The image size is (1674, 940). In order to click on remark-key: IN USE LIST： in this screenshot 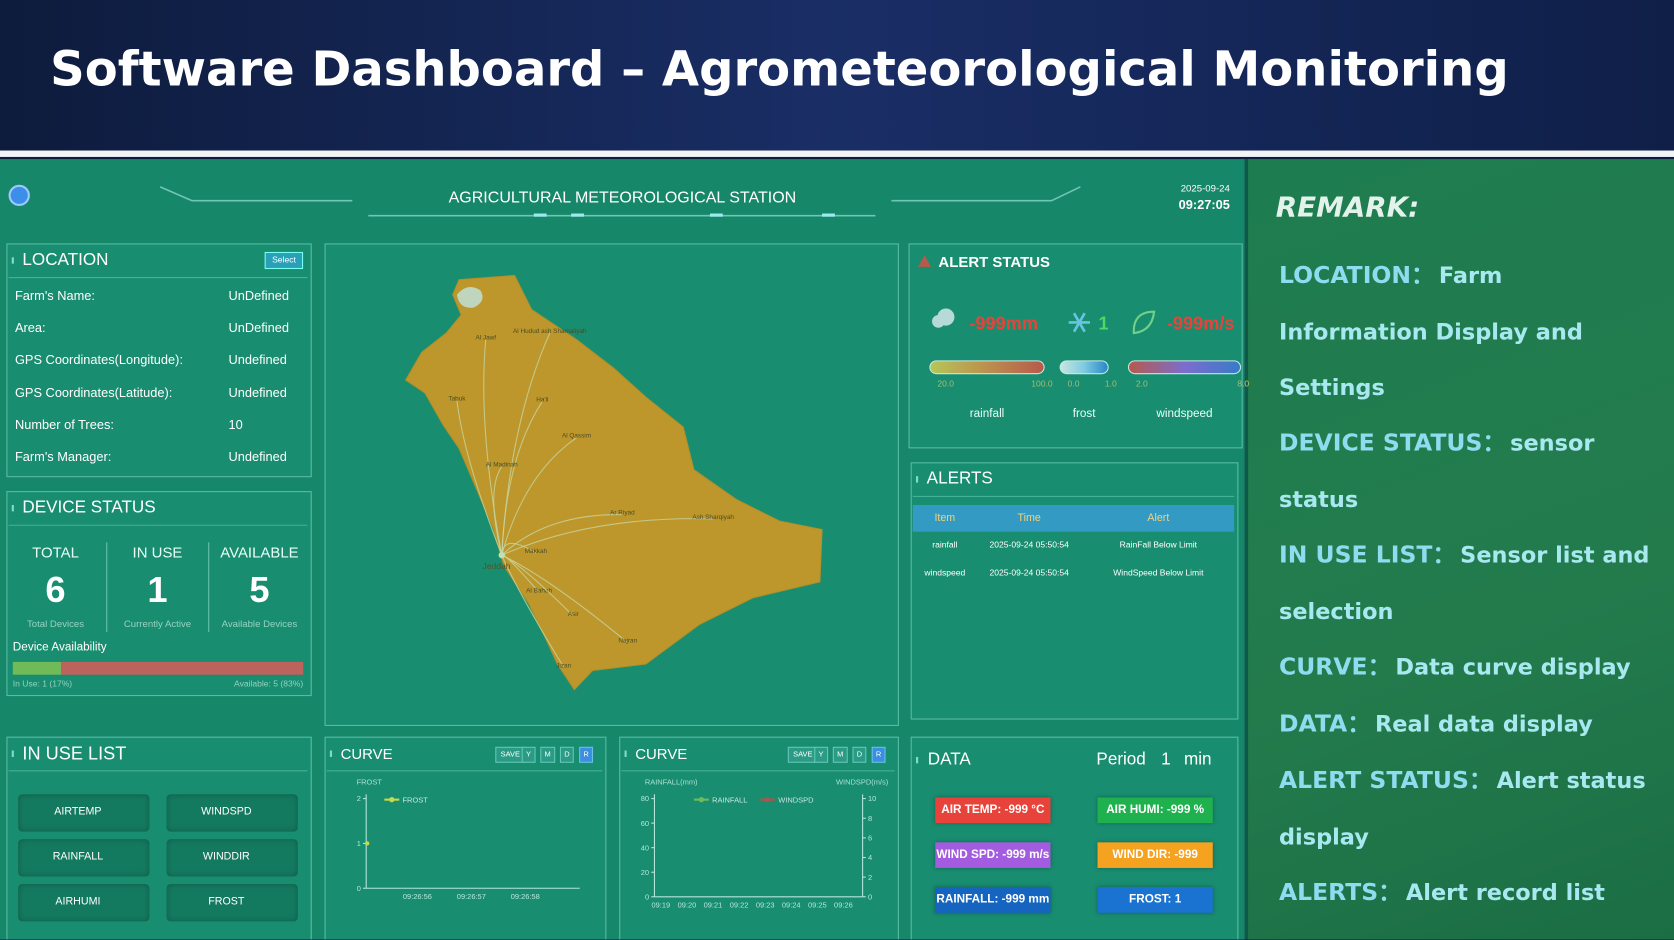, I will do `click(1367, 556)`.